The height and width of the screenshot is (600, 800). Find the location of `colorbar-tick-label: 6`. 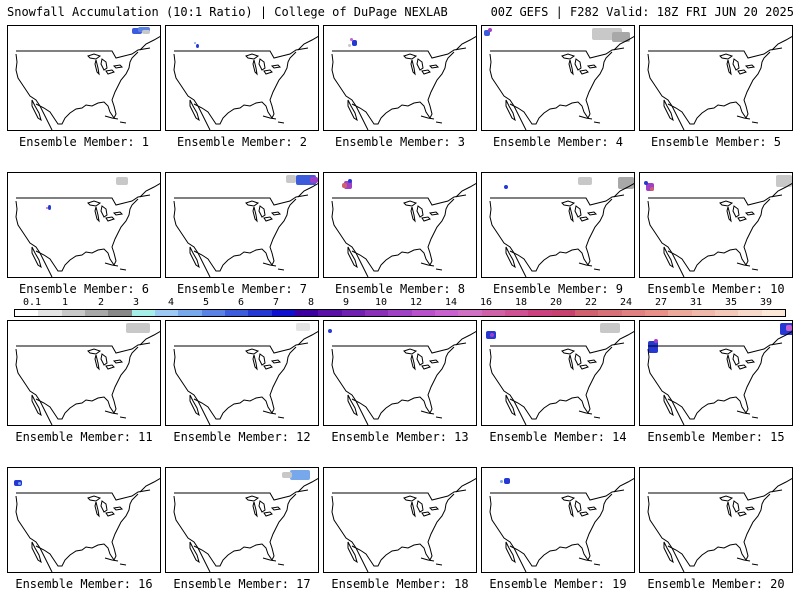

colorbar-tick-label: 6 is located at coordinates (241, 302).